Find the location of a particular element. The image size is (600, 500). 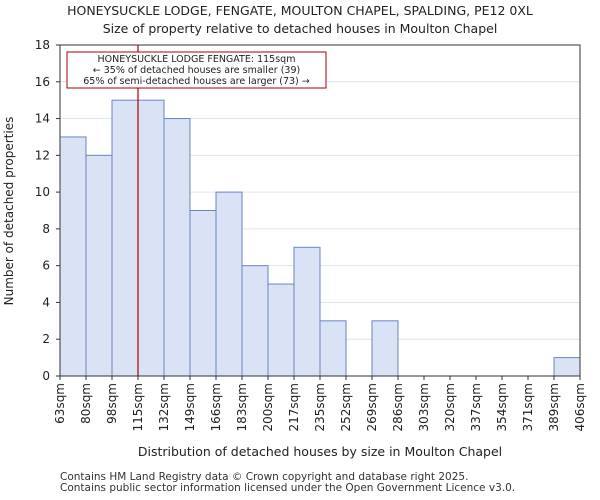

x-tick-label: 354sqm is located at coordinates (502, 407).